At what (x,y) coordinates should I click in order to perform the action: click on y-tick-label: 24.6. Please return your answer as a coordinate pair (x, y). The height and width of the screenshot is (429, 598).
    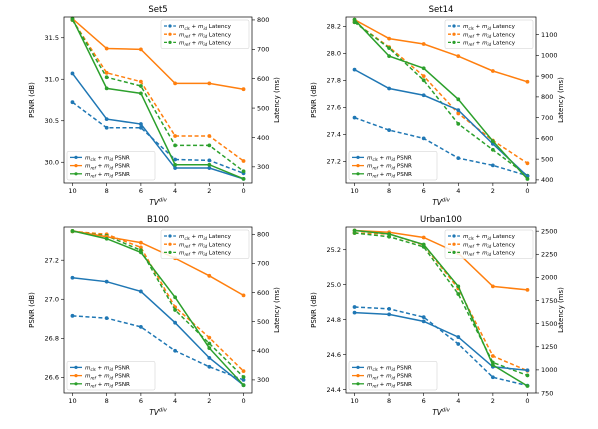
    Looking at the image, I should click on (334, 355).